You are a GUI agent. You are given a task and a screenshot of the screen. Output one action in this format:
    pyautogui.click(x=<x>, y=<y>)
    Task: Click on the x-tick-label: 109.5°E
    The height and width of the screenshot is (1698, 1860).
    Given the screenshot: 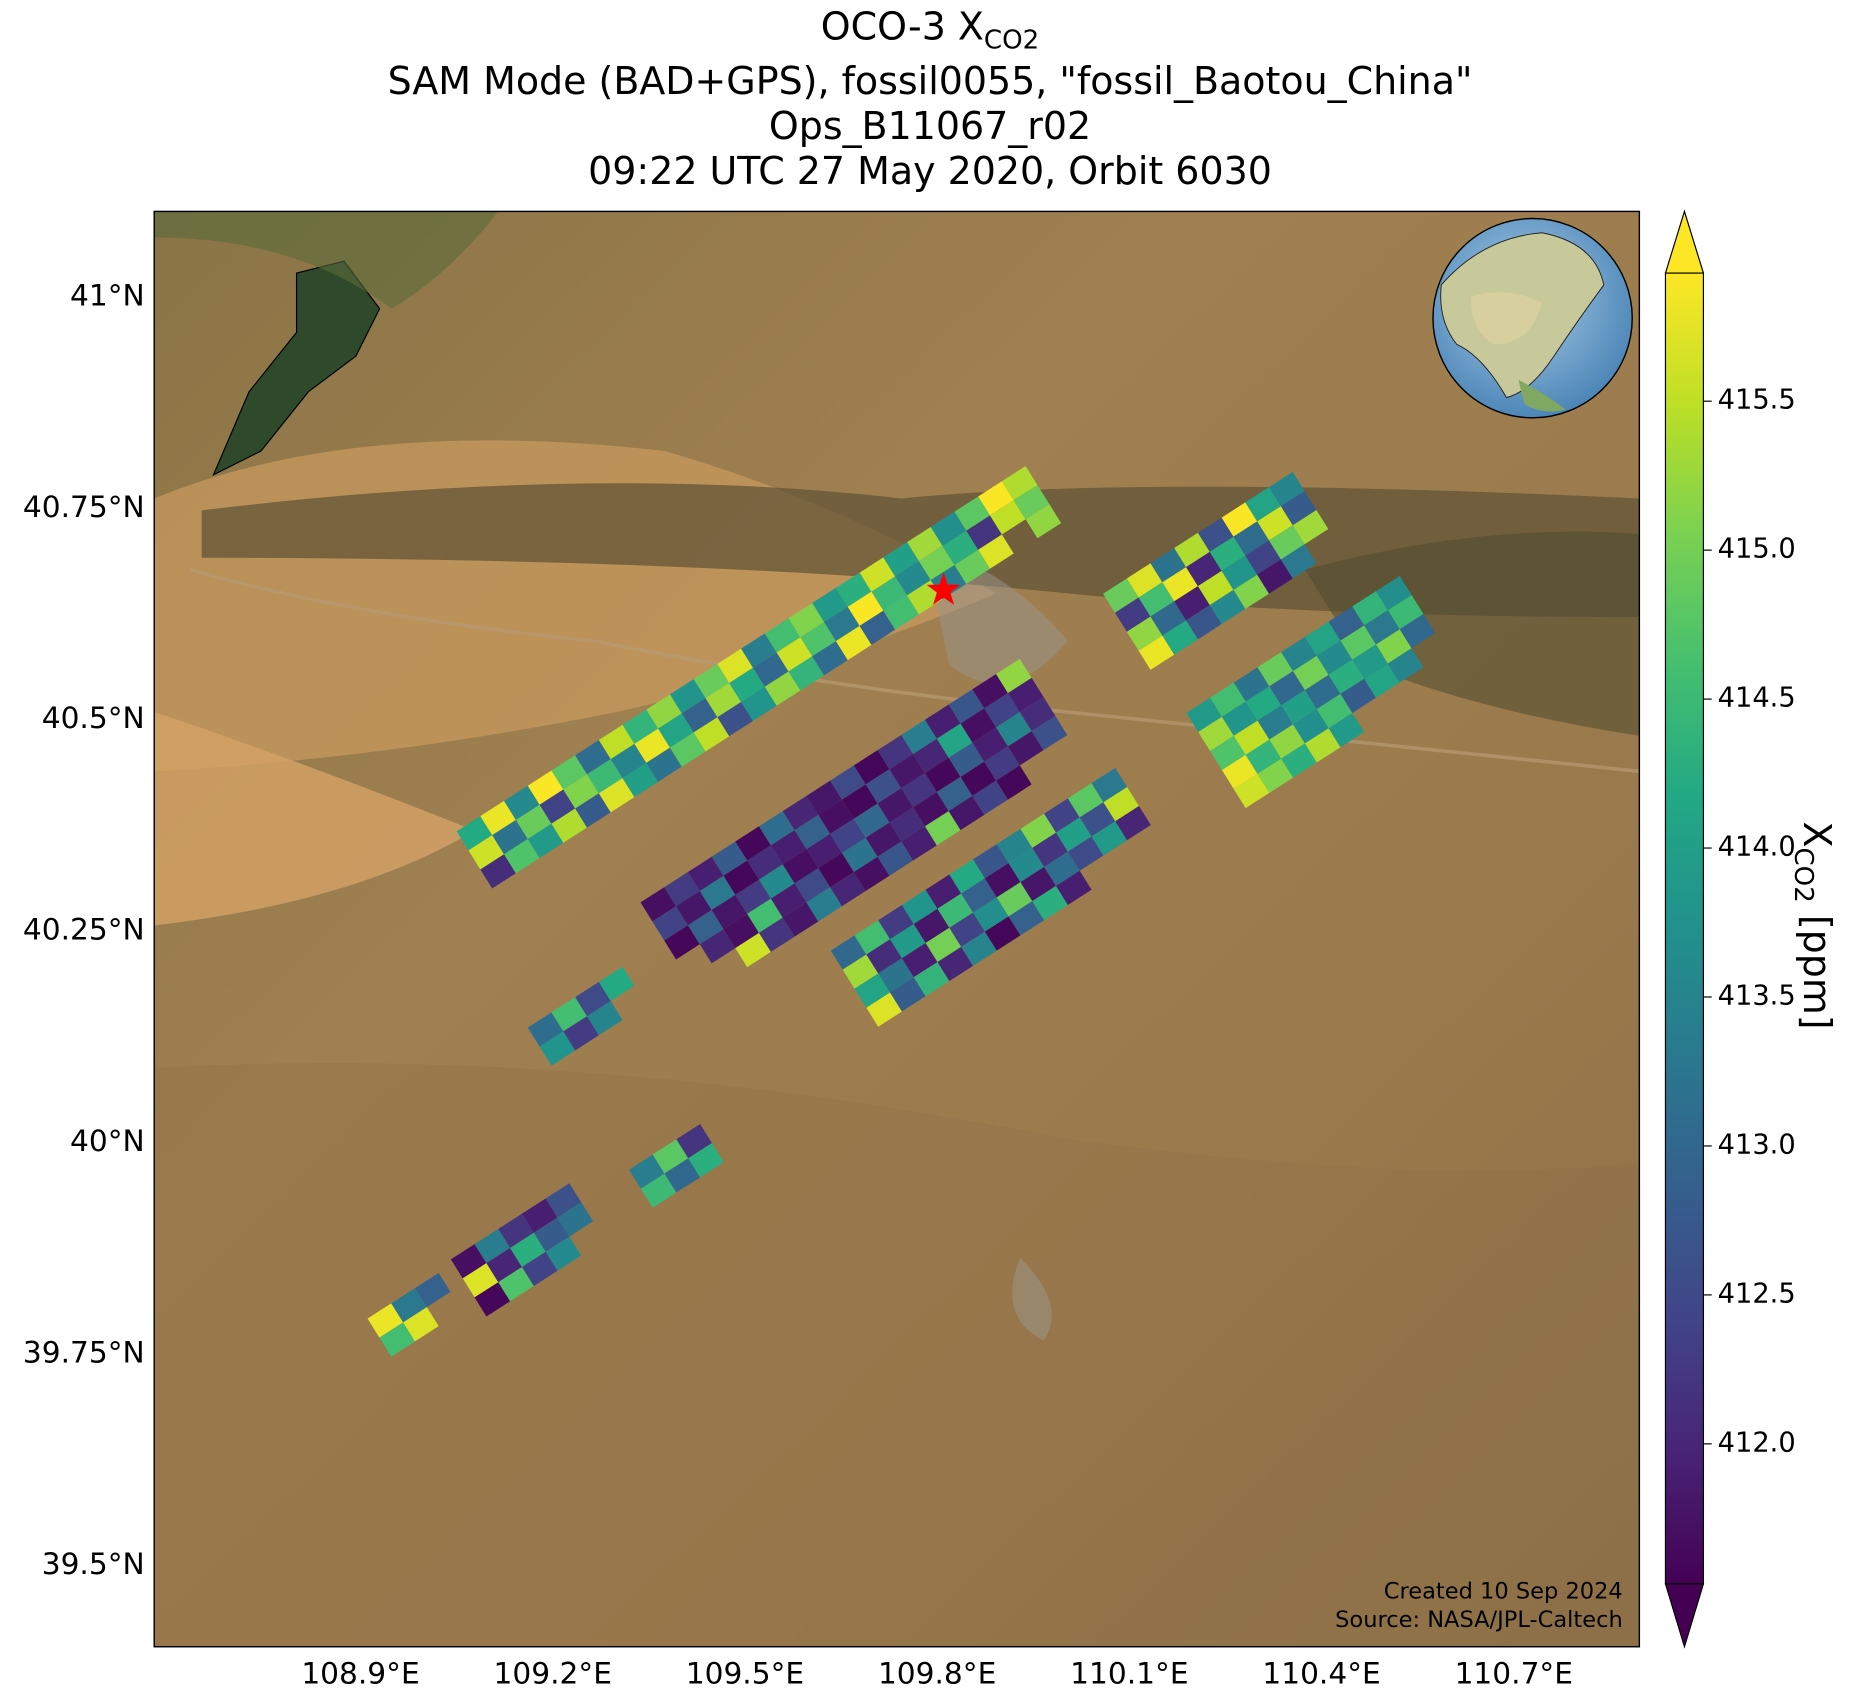 What is the action you would take?
    pyautogui.click(x=745, y=1673)
    